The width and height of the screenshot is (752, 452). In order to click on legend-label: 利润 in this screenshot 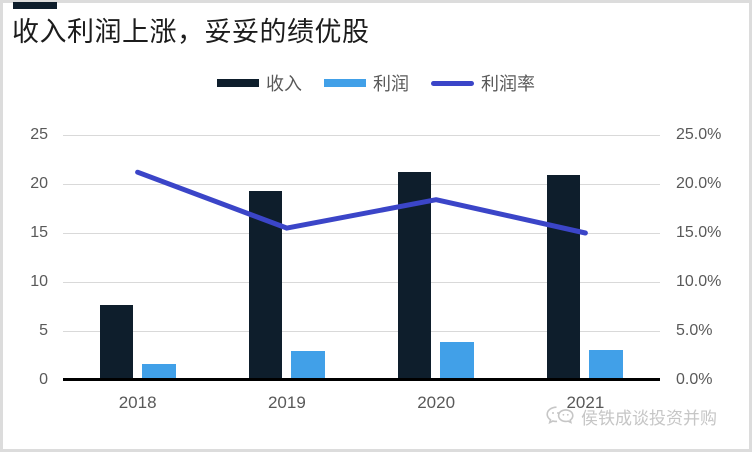, I will do `click(391, 84)`.